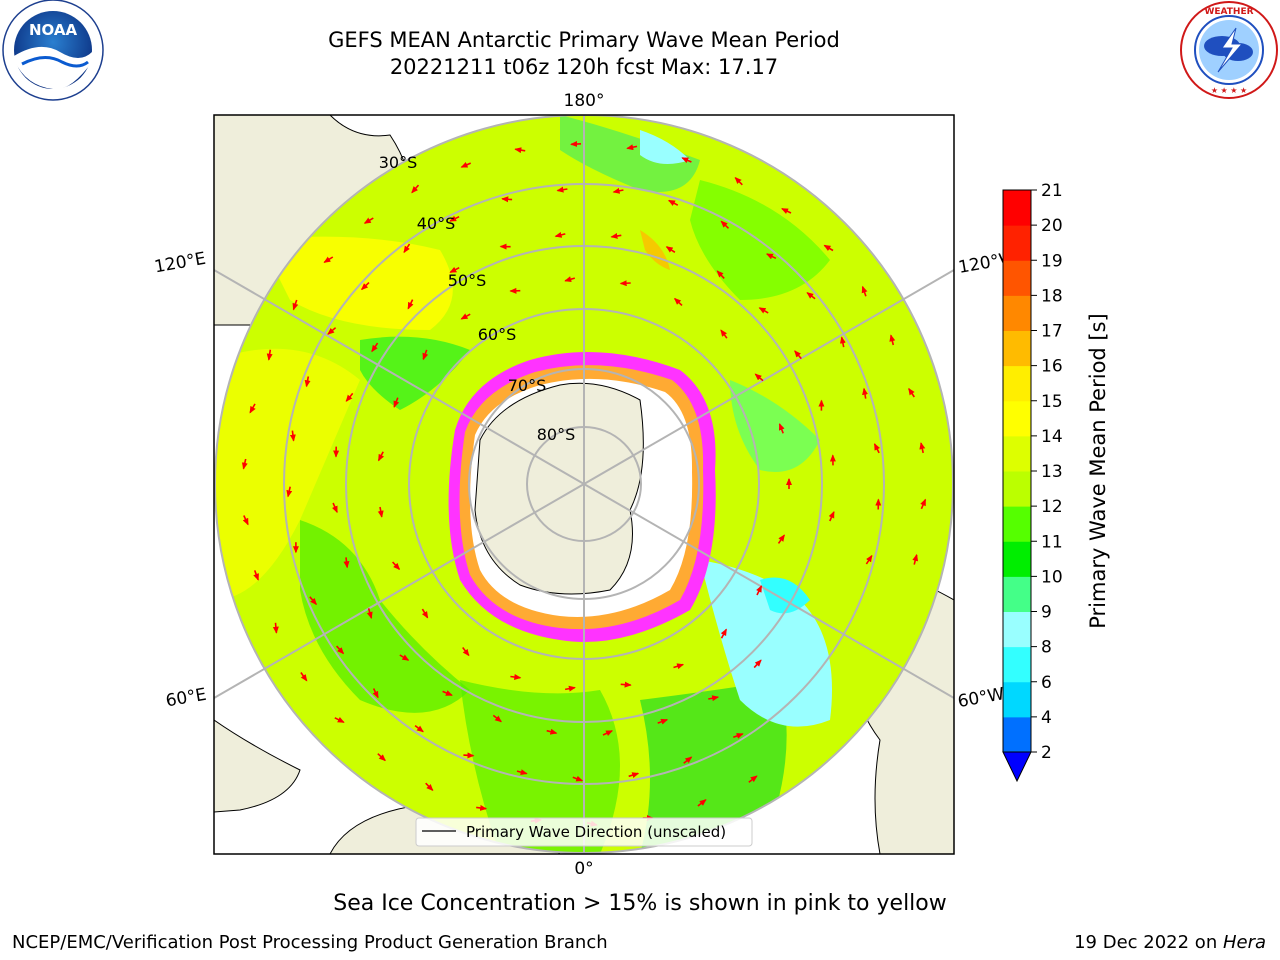 This screenshot has width=1280, height=960. Describe the element at coordinates (584, 67) in the screenshot. I see `map-subtitle: 20221211 t06z 120h fcst Max: 17.17` at that location.